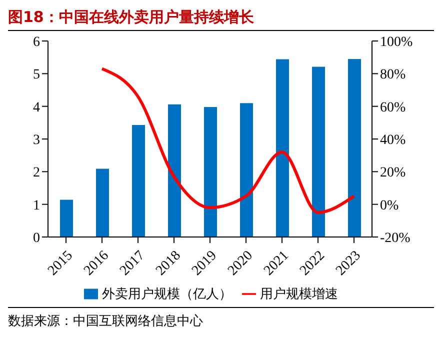 The height and width of the screenshot is (350, 442). What do you see at coordinates (36, 108) in the screenshot?
I see `y-tick-label: 4` at bounding box center [36, 108].